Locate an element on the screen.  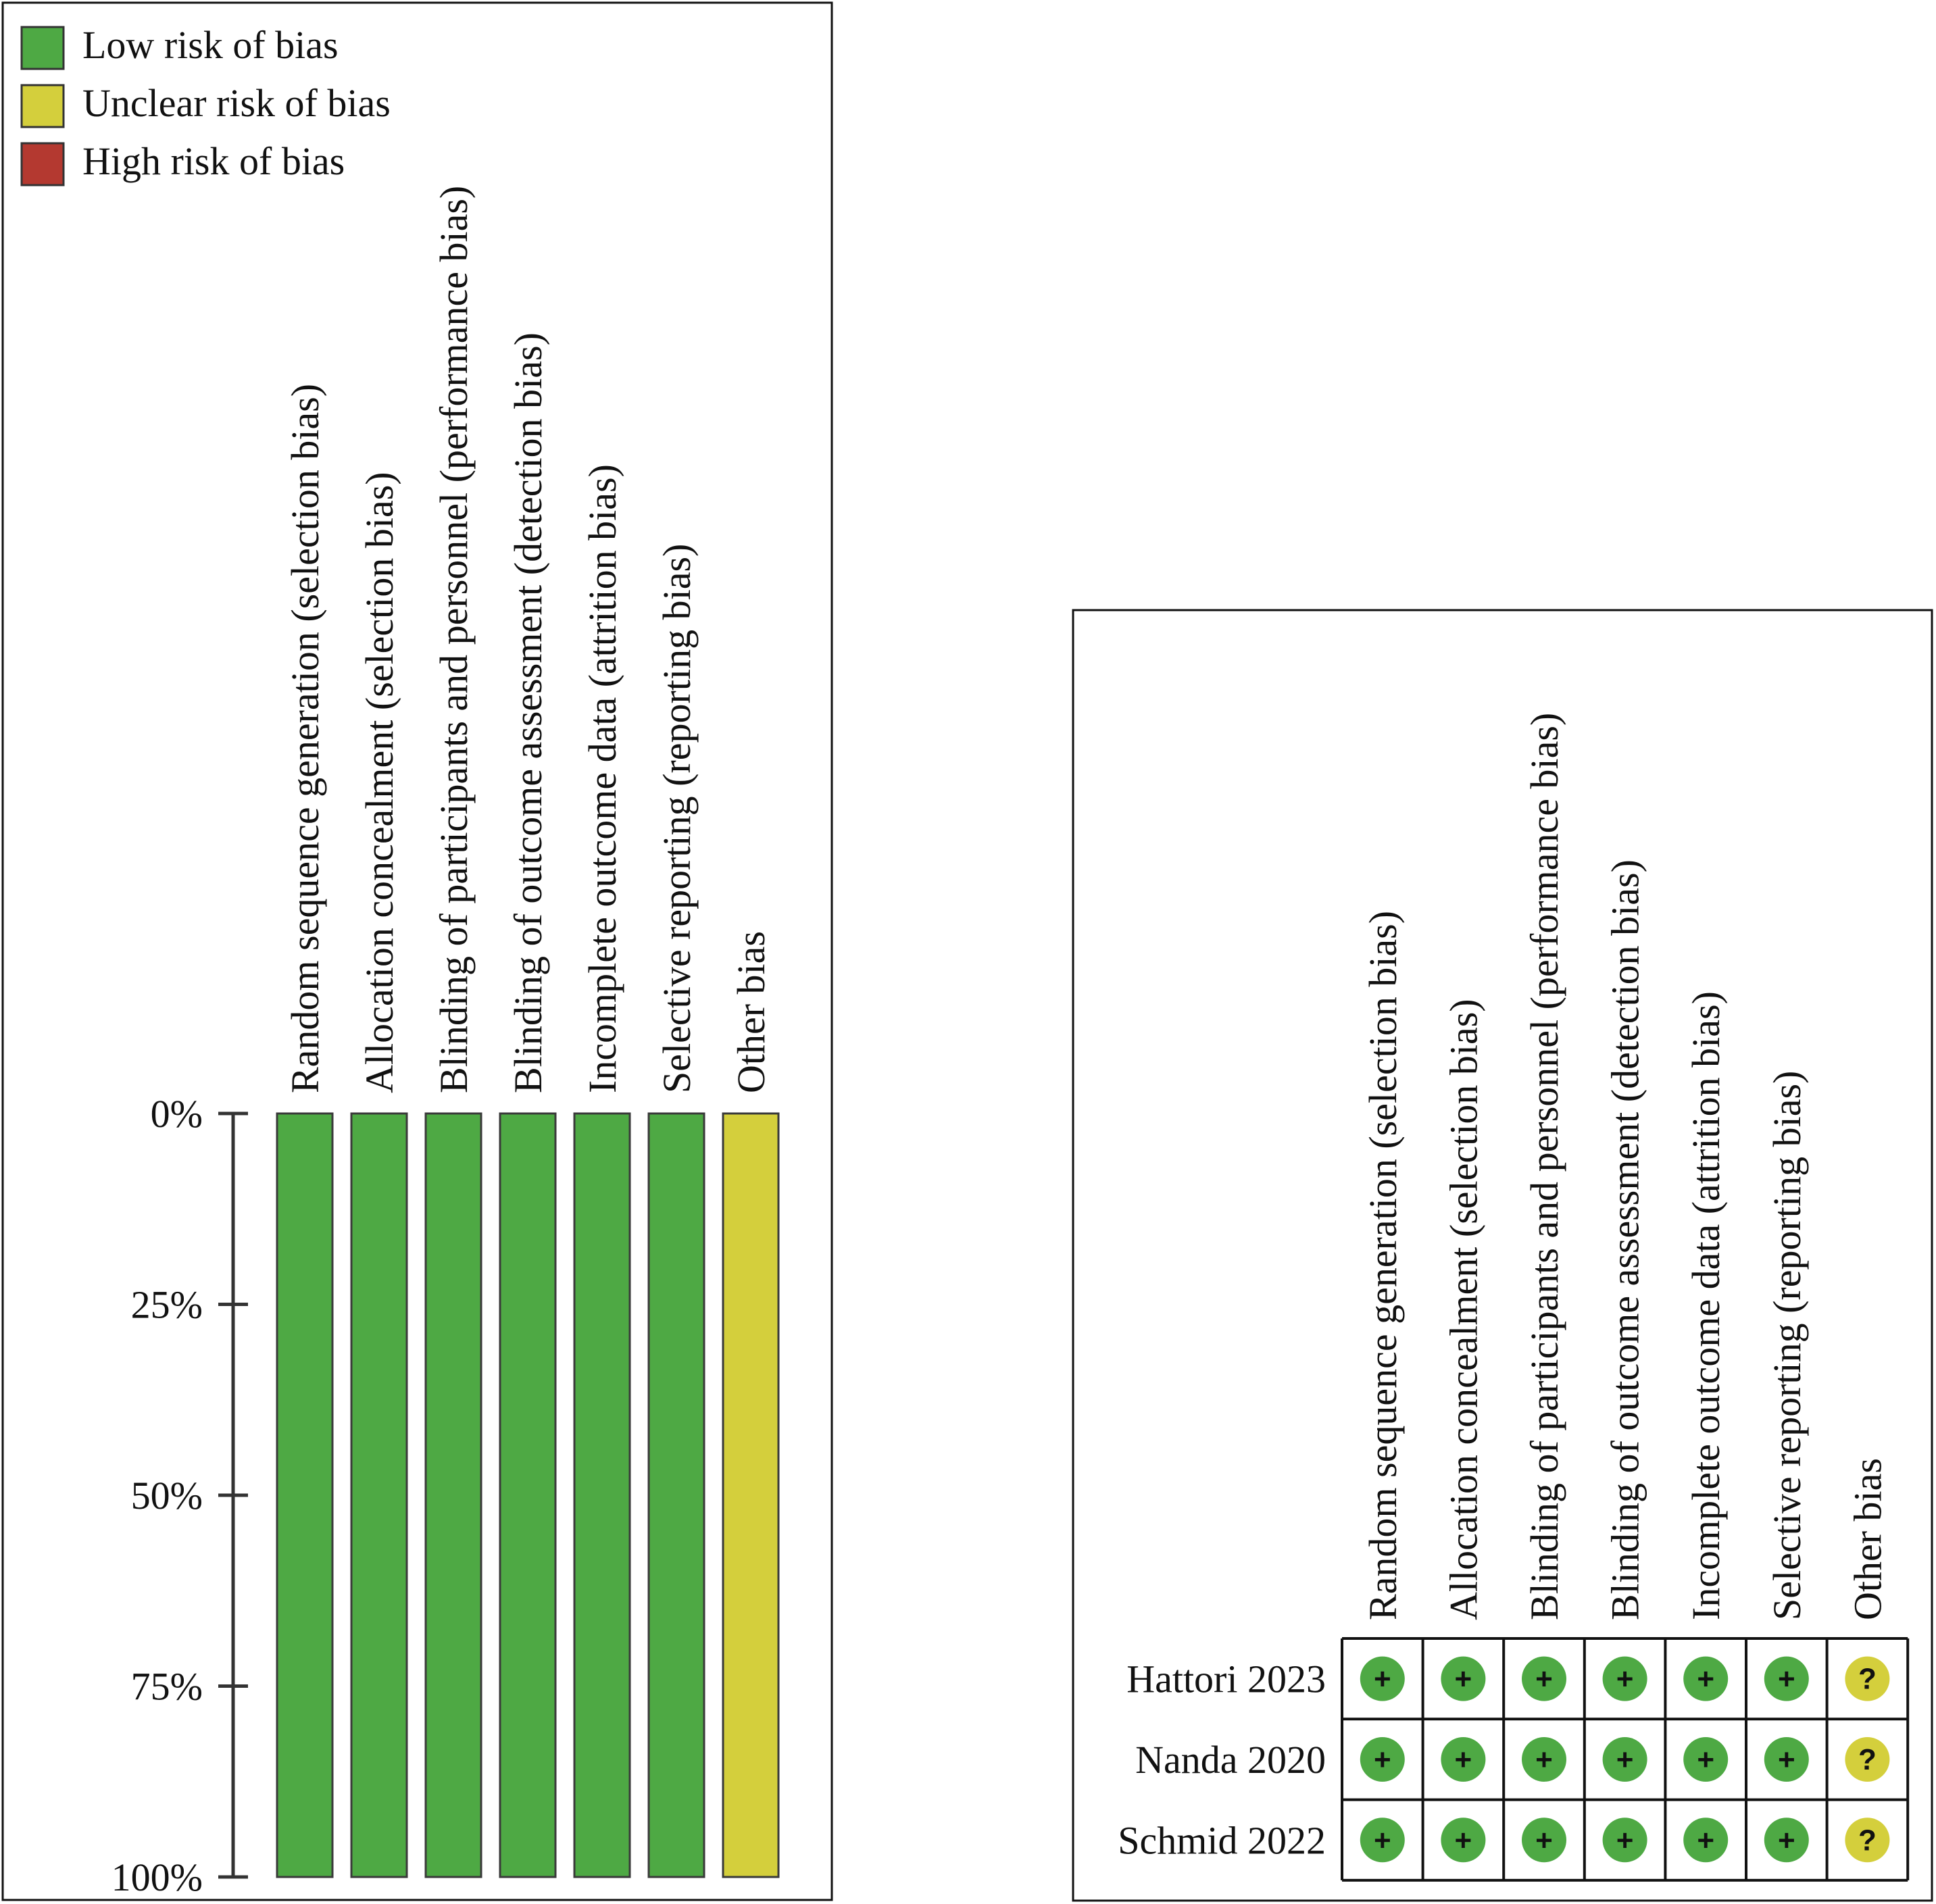
study-label: Hattori 2023 is located at coordinates (1226, 1679).